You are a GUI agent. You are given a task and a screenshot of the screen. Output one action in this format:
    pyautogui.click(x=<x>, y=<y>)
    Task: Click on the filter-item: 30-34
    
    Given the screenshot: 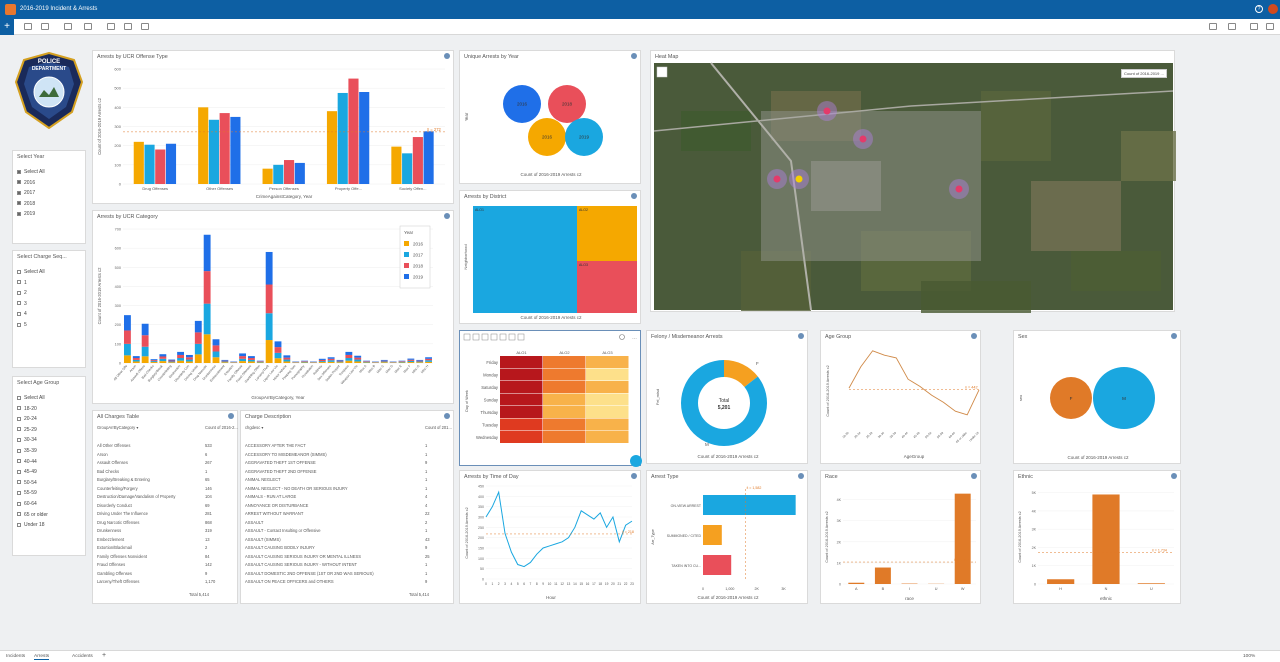 What is the action you would take?
    pyautogui.click(x=27, y=440)
    